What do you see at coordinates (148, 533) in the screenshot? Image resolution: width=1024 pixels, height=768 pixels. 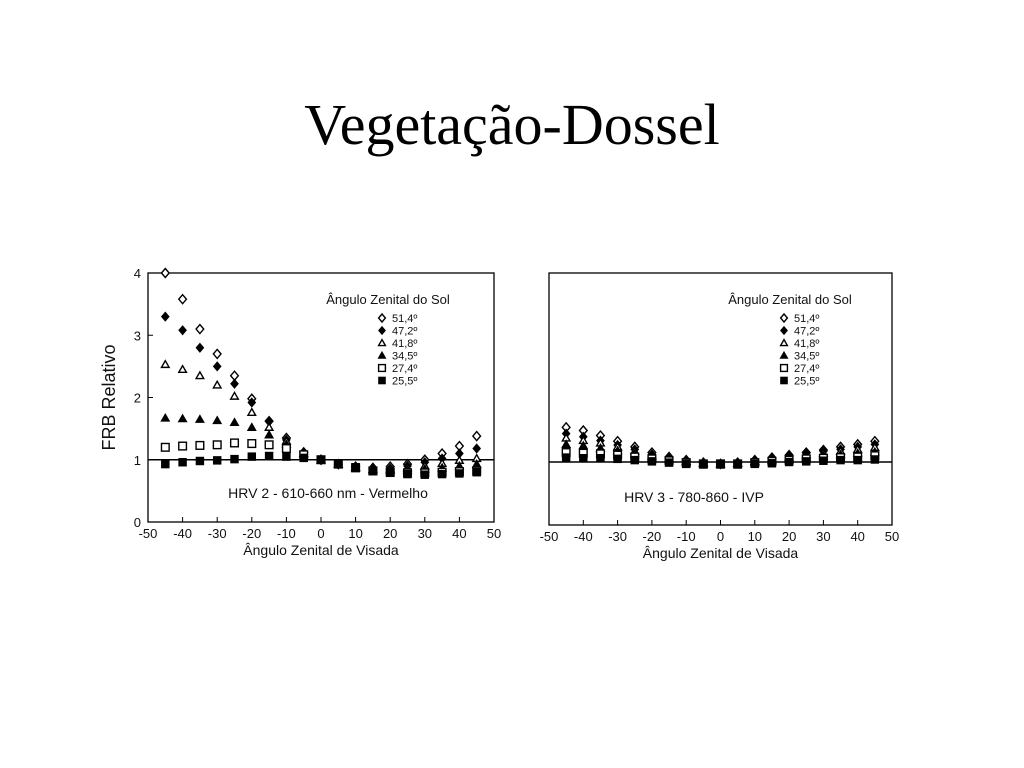 I see `x-tick-label: -50` at bounding box center [148, 533].